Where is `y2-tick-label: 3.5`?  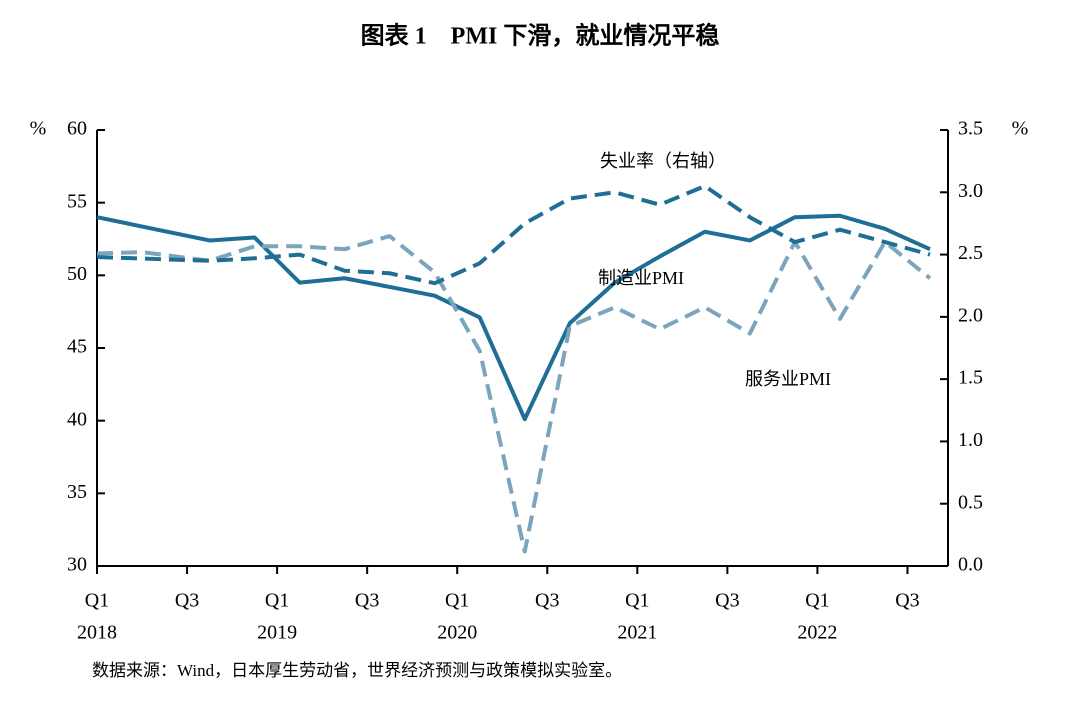
y2-tick-label: 3.5 is located at coordinates (970, 129).